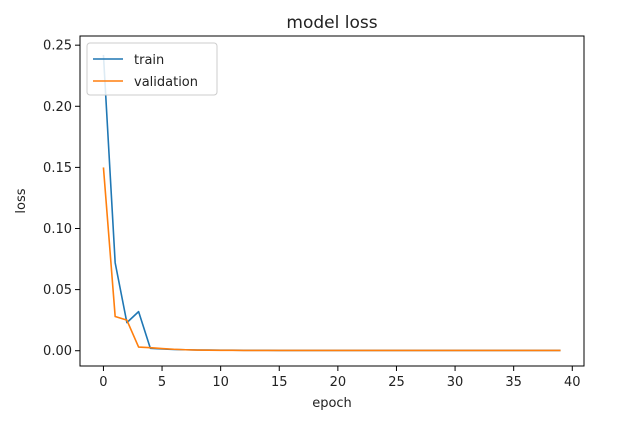 The height and width of the screenshot is (428, 624). What do you see at coordinates (57, 46) in the screenshot?
I see `y-tick-label: 0.25` at bounding box center [57, 46].